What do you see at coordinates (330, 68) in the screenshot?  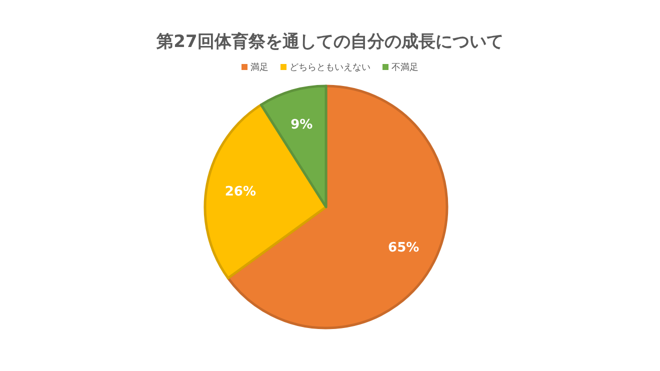 I see `legend-label: どちらともいえない` at bounding box center [330, 68].